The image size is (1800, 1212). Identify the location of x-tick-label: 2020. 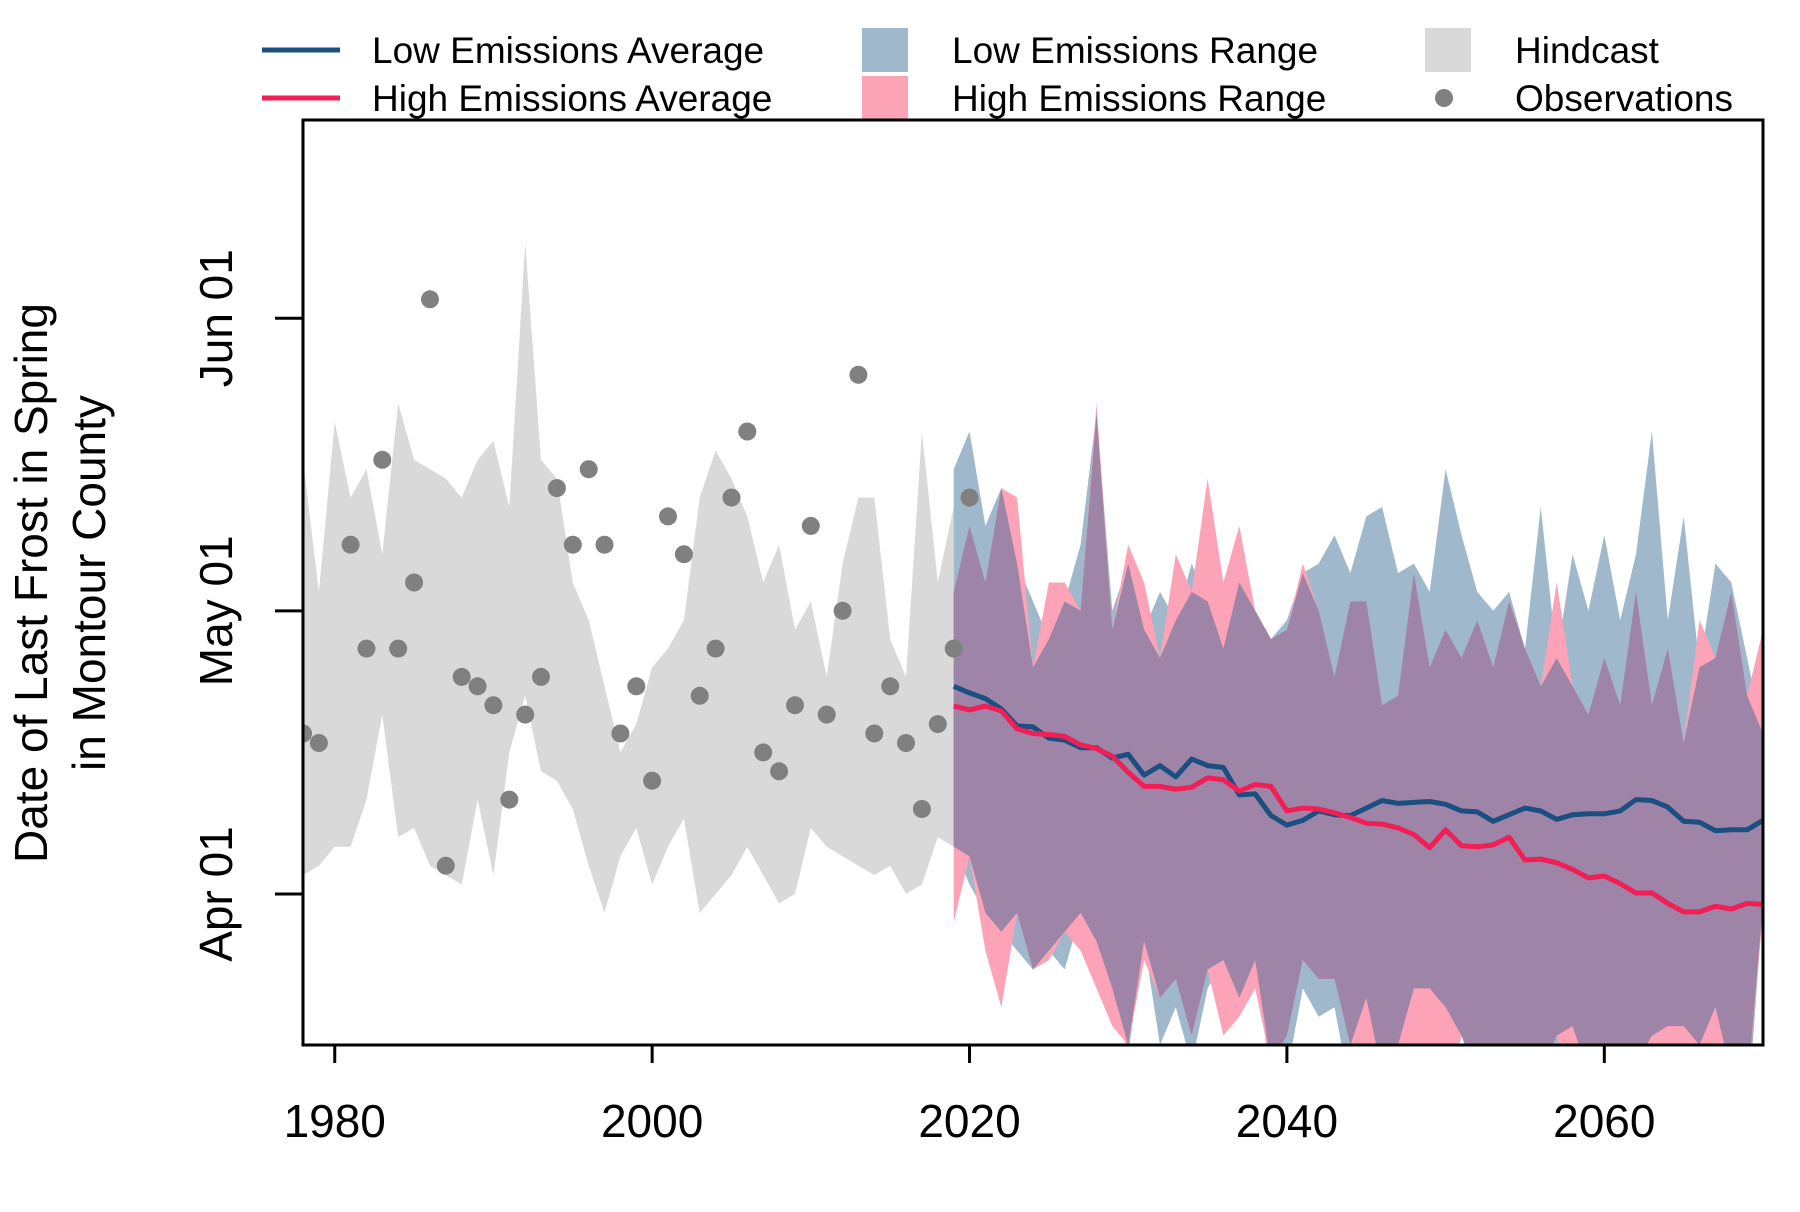
(969, 1121).